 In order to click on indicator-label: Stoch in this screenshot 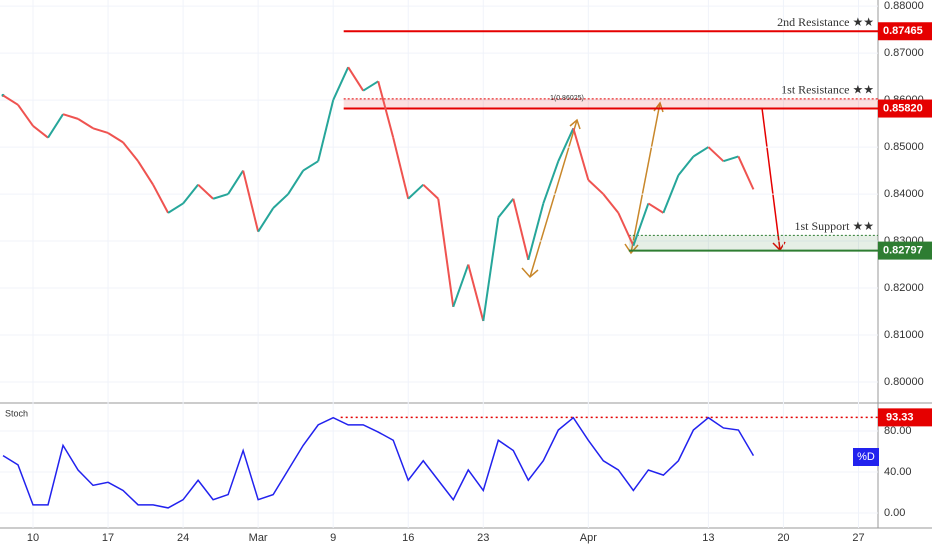, I will do `click(16, 413)`.